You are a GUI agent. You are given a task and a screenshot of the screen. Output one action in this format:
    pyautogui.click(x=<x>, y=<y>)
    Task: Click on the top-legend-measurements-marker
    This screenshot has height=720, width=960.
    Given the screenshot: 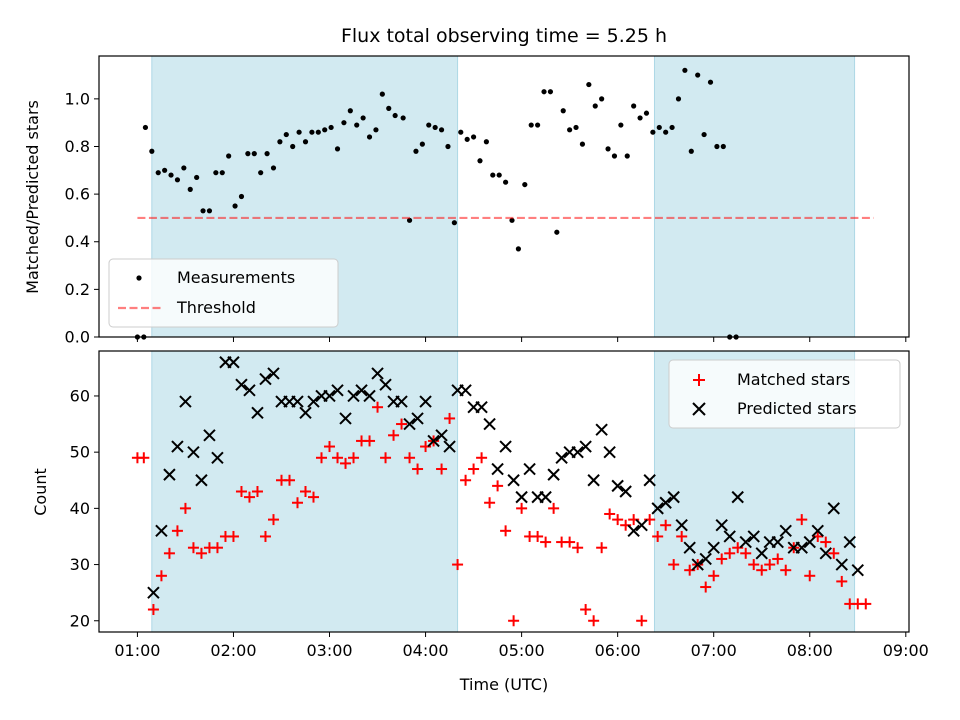 What is the action you would take?
    pyautogui.click(x=139, y=278)
    